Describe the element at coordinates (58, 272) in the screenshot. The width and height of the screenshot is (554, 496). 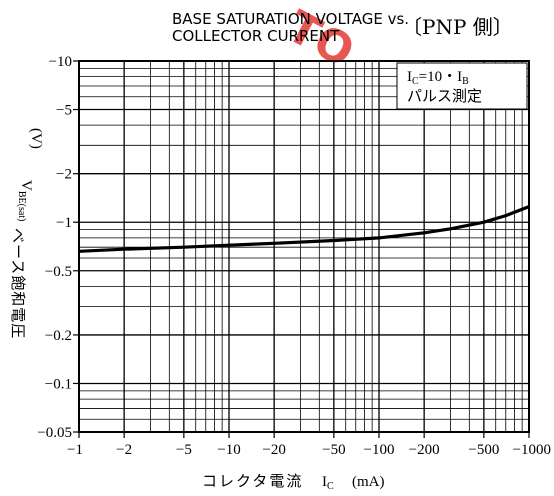
I see `y-tick-label: −0.5` at that location.